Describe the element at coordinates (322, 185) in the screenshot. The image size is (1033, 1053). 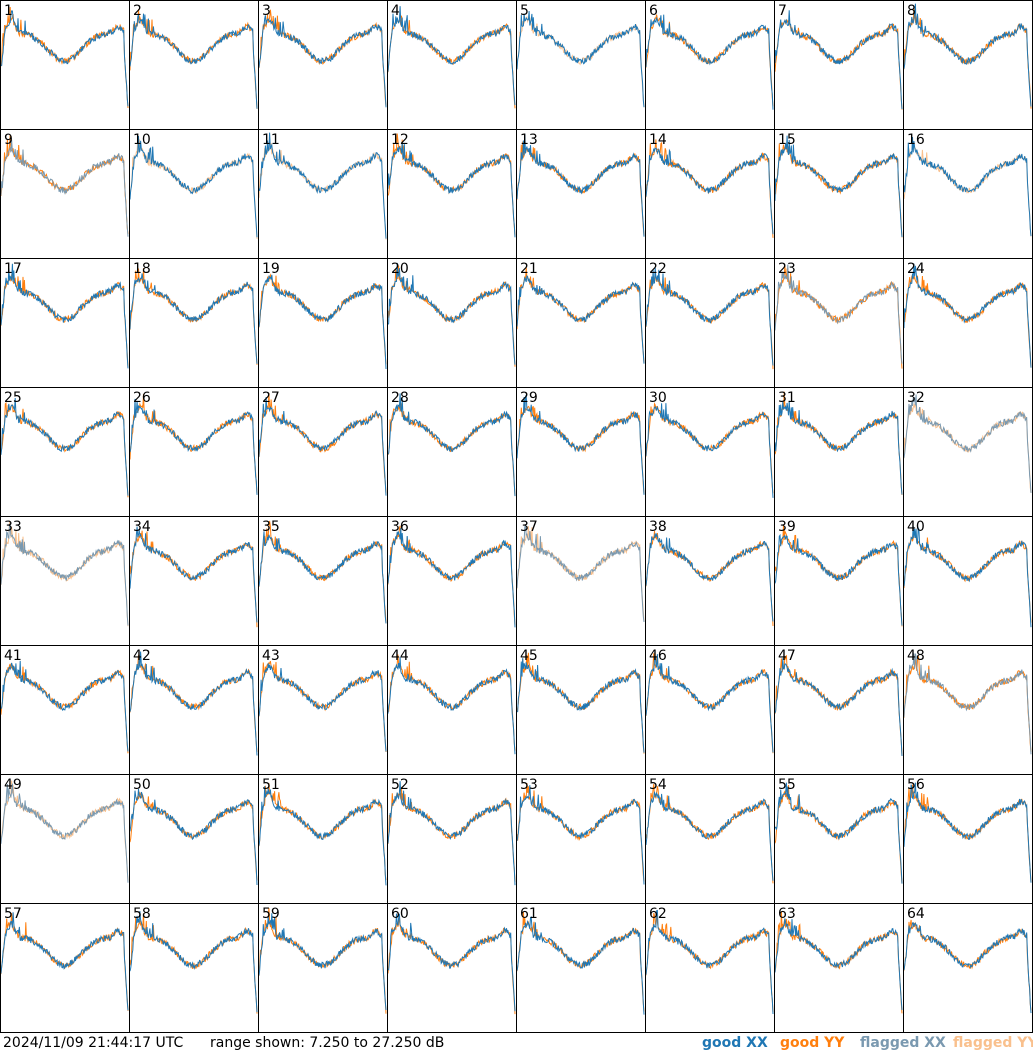
I see `panel-11-xx-trace` at that location.